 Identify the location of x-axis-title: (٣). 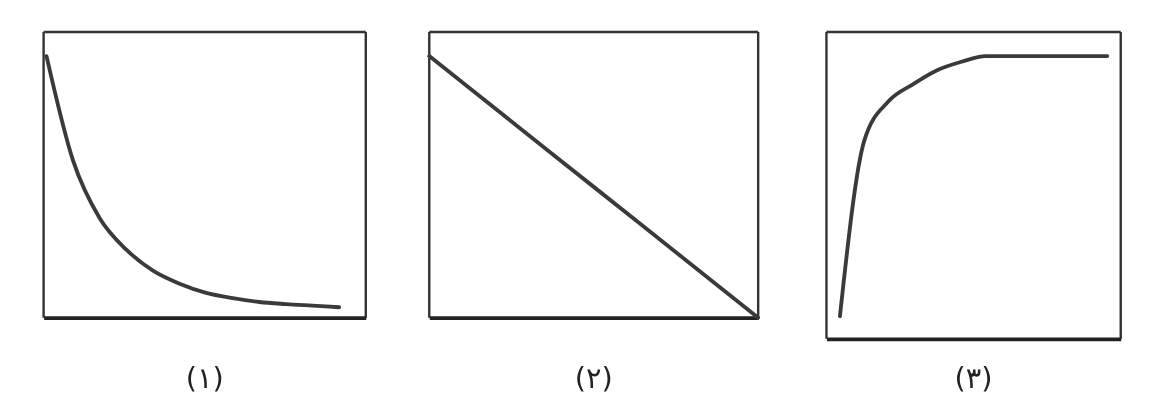
(973, 377).